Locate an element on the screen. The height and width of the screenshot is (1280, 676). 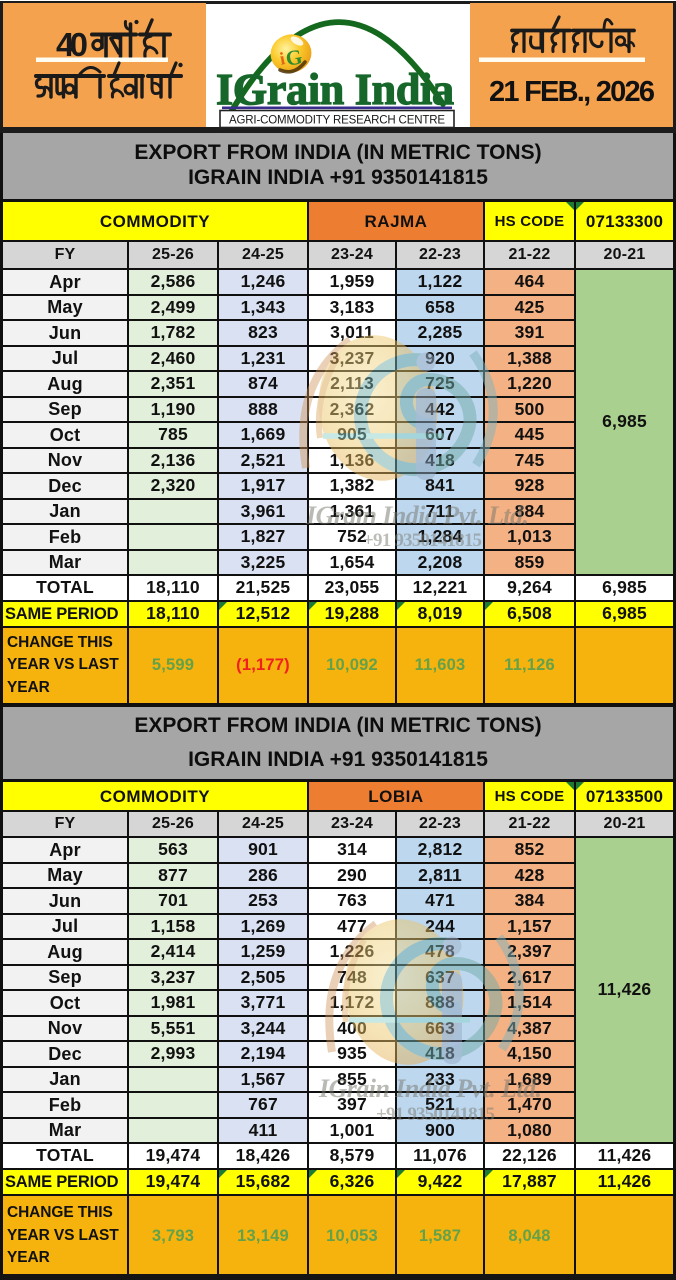
svg-text: IGrain India is located at coordinates (335, 89).